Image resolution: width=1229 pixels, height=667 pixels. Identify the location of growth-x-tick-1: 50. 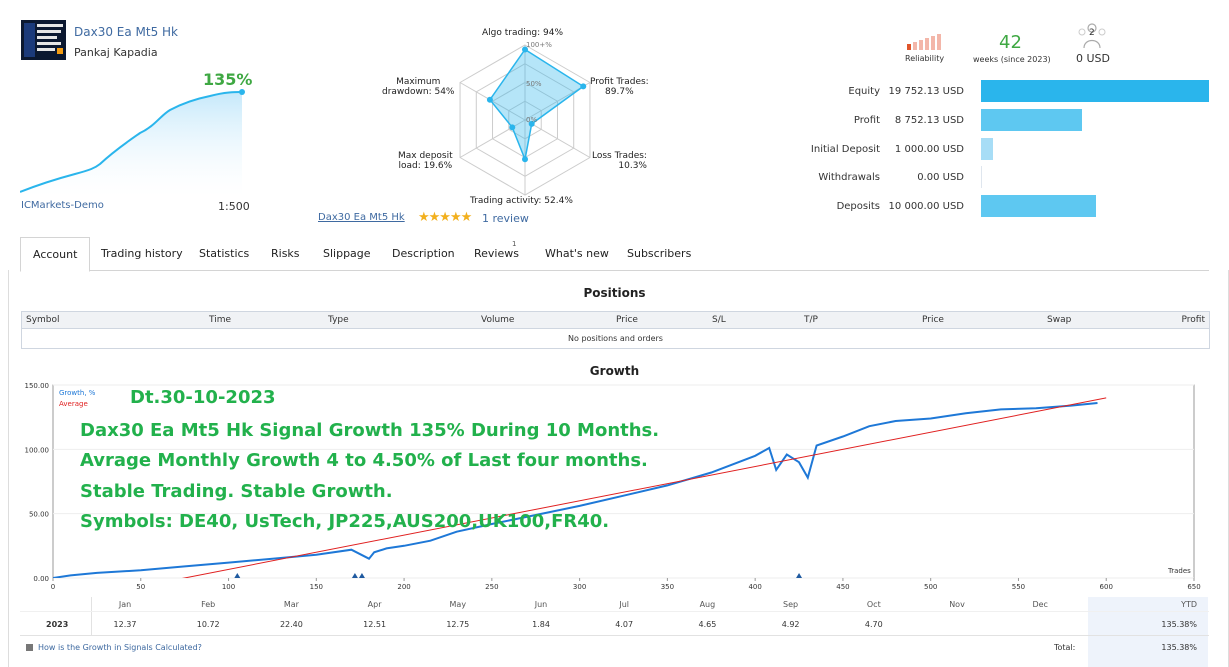
(140, 587).